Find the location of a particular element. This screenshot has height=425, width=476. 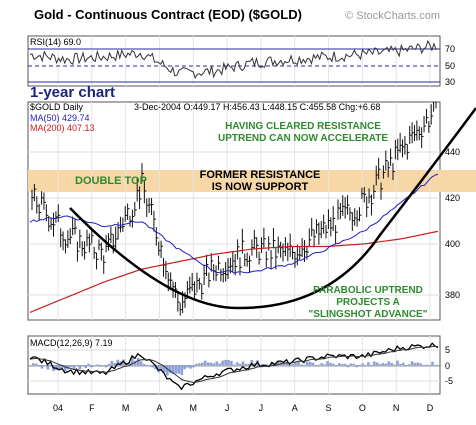

x-tick-label: M is located at coordinates (194, 408).